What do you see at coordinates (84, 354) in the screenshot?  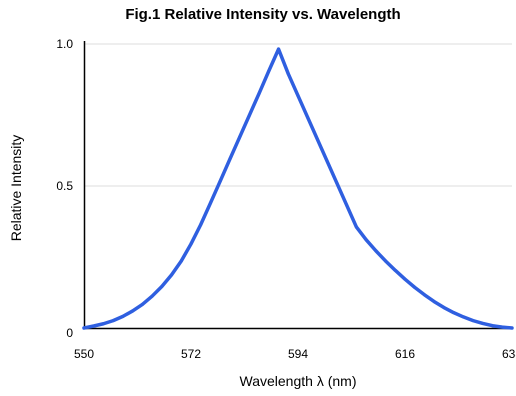 I see `x-tick-label: 550` at bounding box center [84, 354].